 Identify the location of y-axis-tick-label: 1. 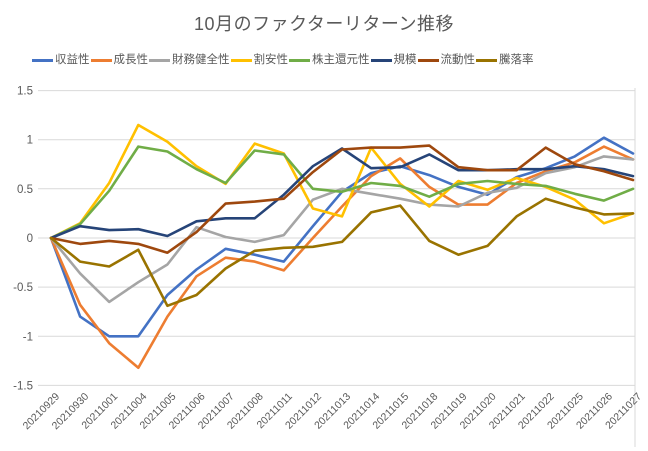
(30, 141).